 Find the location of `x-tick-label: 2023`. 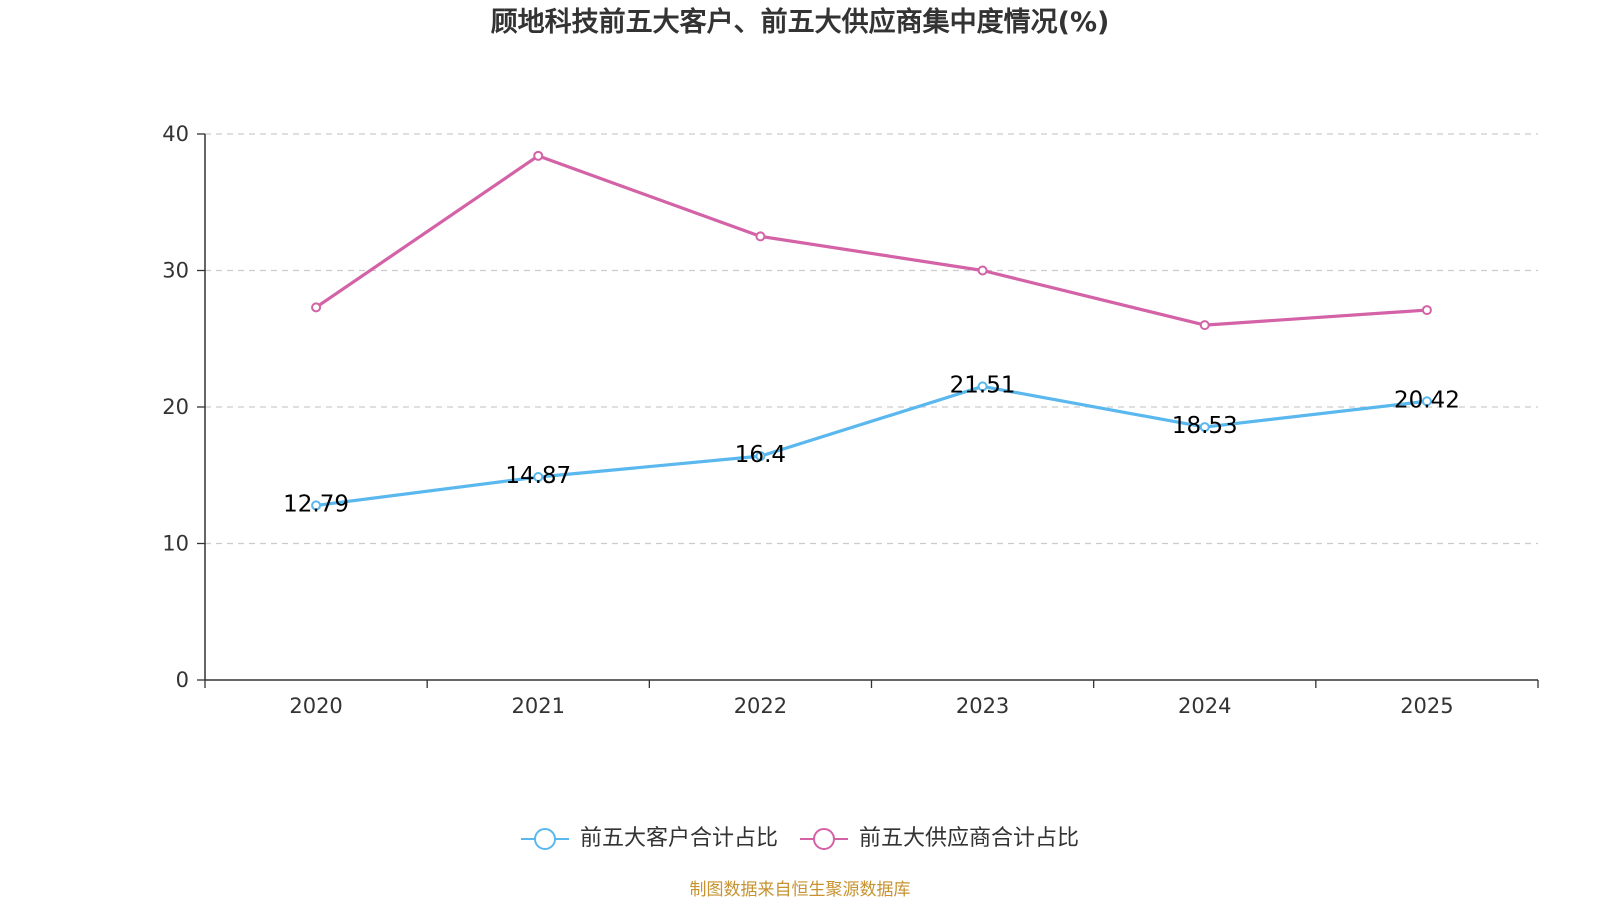

x-tick-label: 2023 is located at coordinates (982, 706).